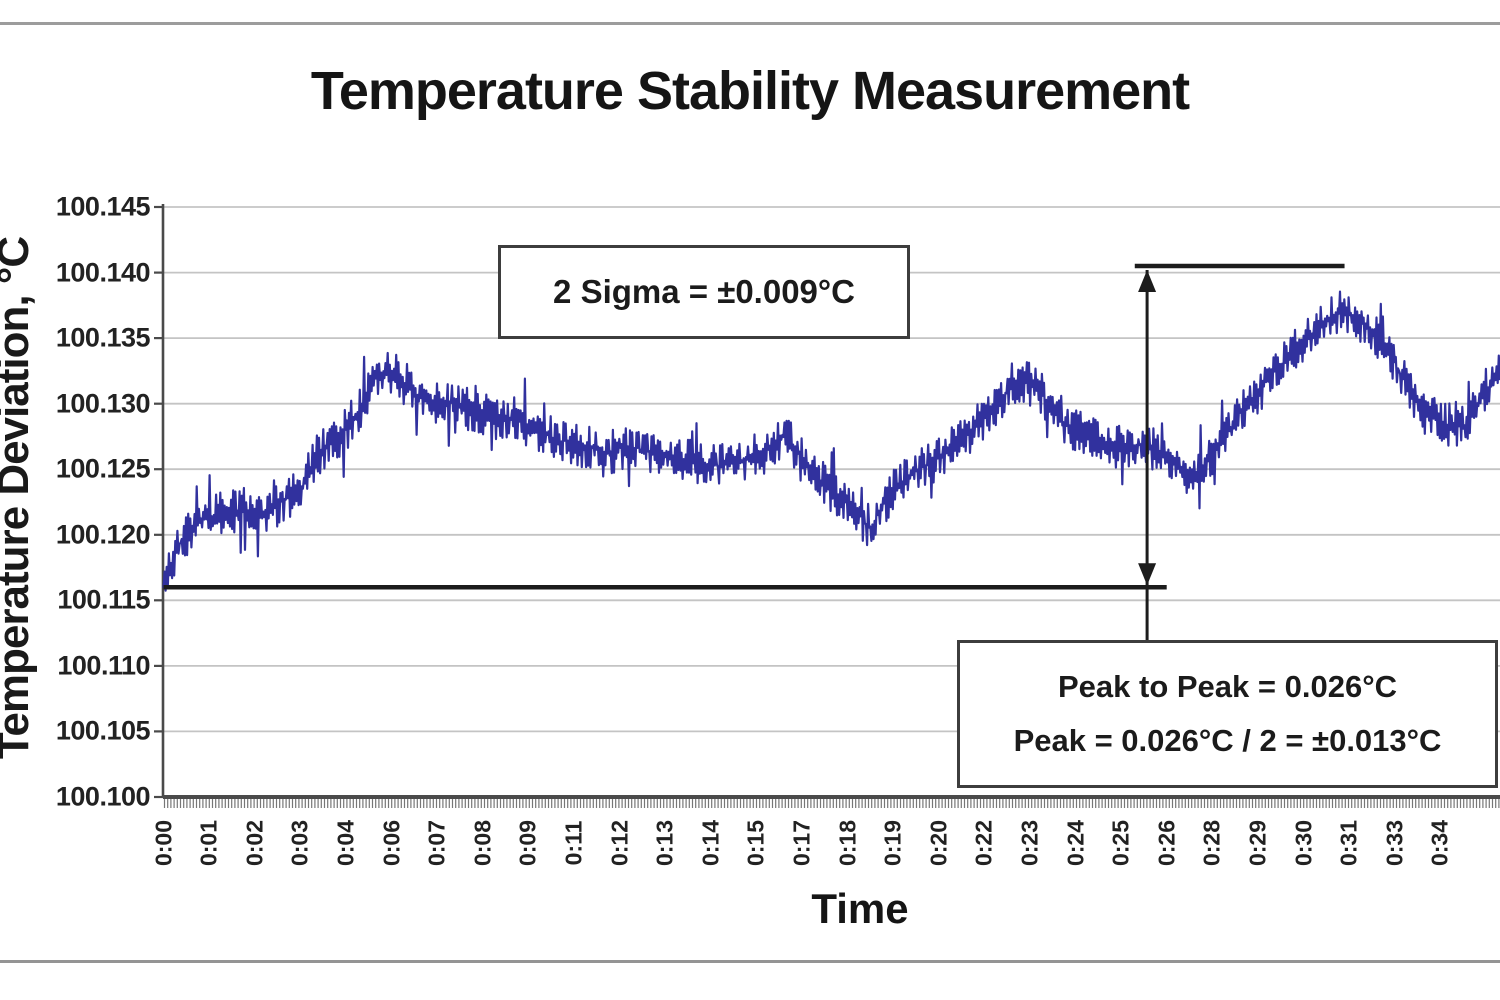 Image resolution: width=1500 pixels, height=1000 pixels. What do you see at coordinates (1439, 843) in the screenshot?
I see `x-tick-label: 0:34` at bounding box center [1439, 843].